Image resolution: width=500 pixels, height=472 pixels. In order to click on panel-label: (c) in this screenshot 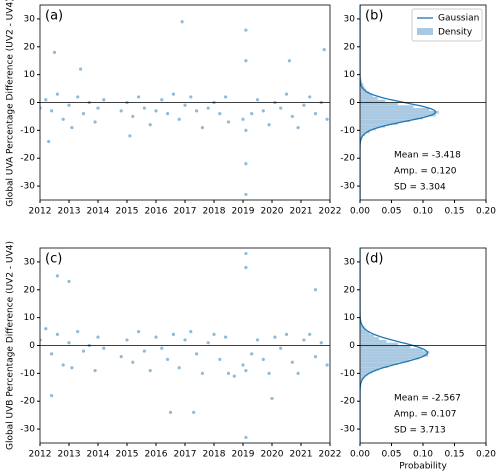, I will do `click(53, 259)`.